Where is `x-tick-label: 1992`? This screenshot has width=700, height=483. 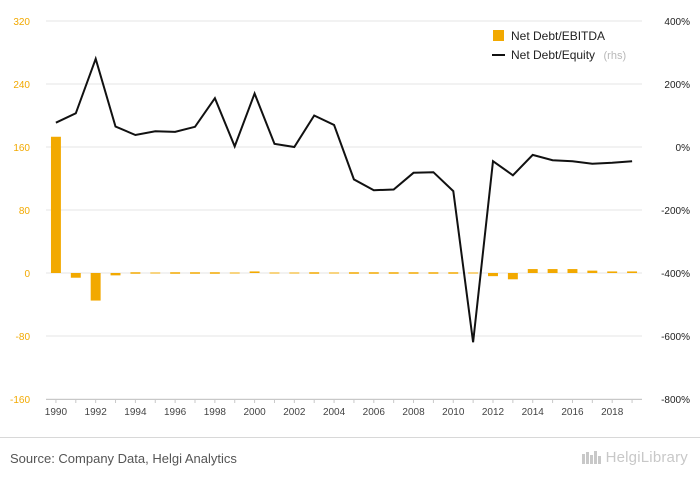 x-tick-label: 1992 is located at coordinates (96, 412).